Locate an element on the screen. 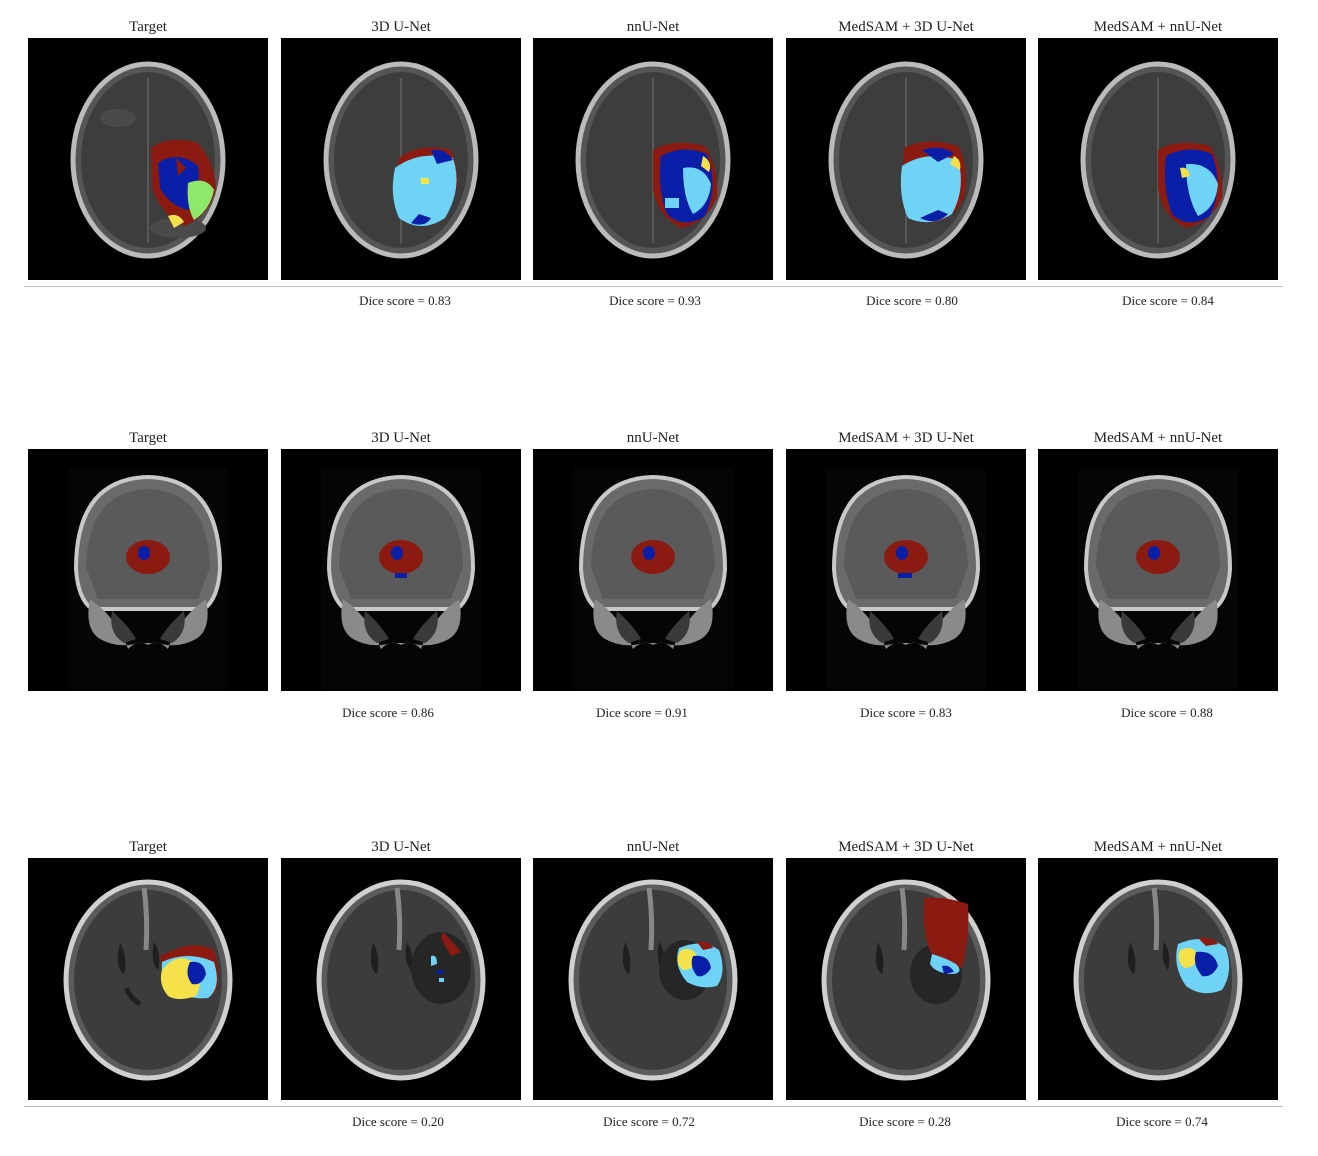  yellow-region is located at coordinates (1188, 958).